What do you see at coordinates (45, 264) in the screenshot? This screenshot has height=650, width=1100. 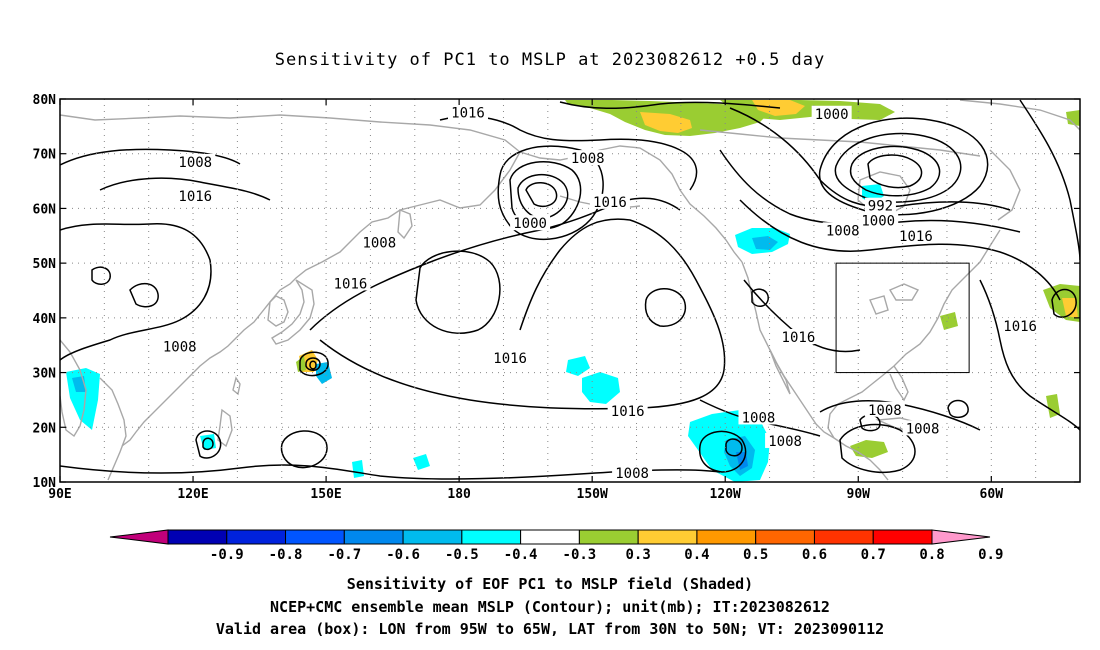 I see `lat-label: 50N` at bounding box center [45, 264].